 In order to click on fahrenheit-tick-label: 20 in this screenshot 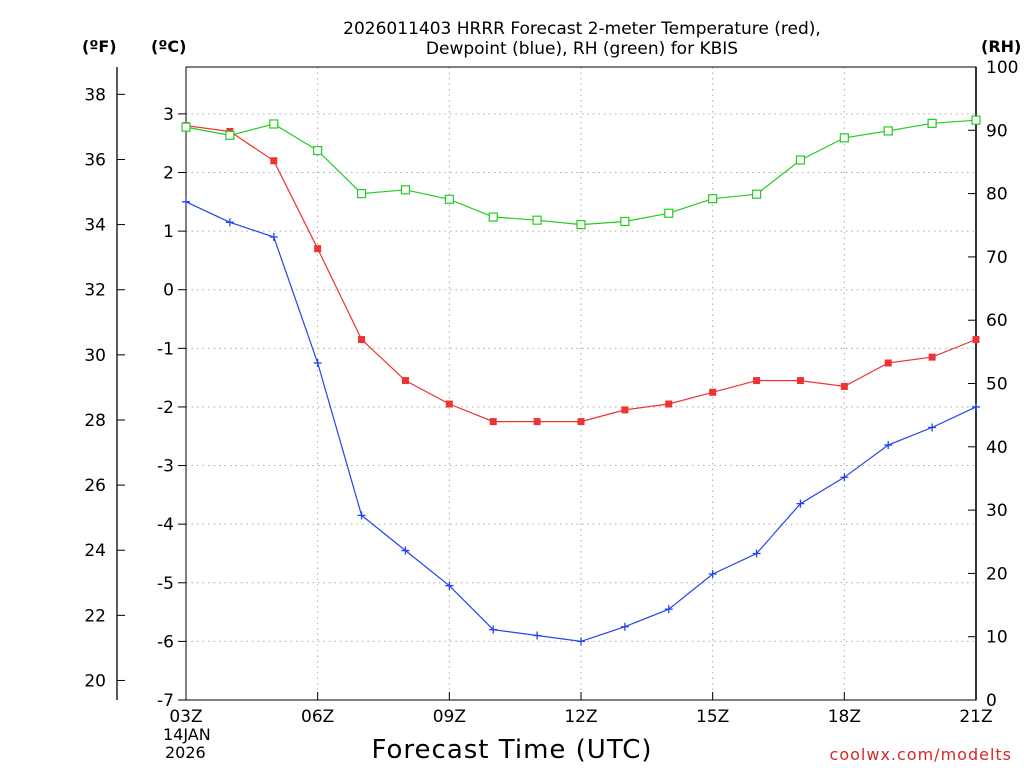, I will do `click(95, 681)`.